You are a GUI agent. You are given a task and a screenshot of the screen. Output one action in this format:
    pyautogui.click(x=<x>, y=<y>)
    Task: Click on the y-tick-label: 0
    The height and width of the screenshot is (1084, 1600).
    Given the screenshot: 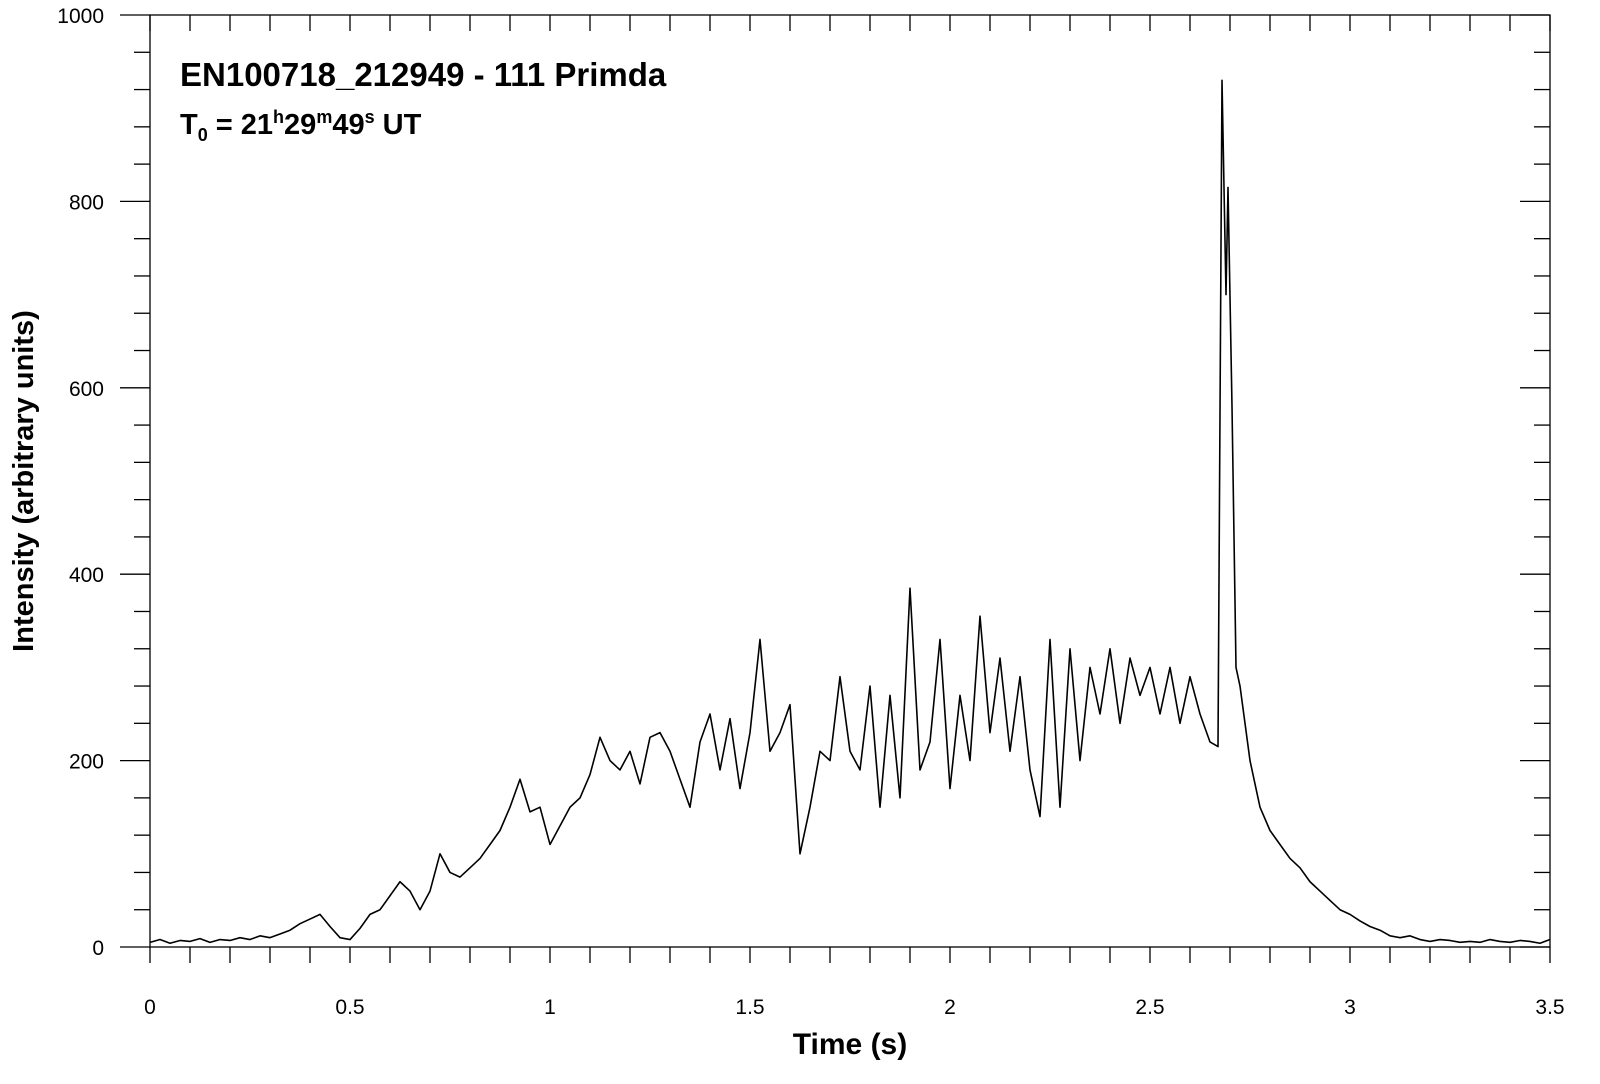 What is the action you would take?
    pyautogui.click(x=98, y=948)
    